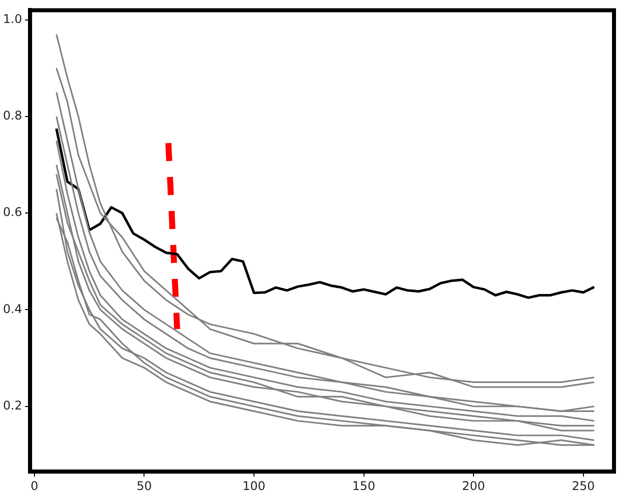  I want to click on x-tick-label: 250, so click(583, 485).